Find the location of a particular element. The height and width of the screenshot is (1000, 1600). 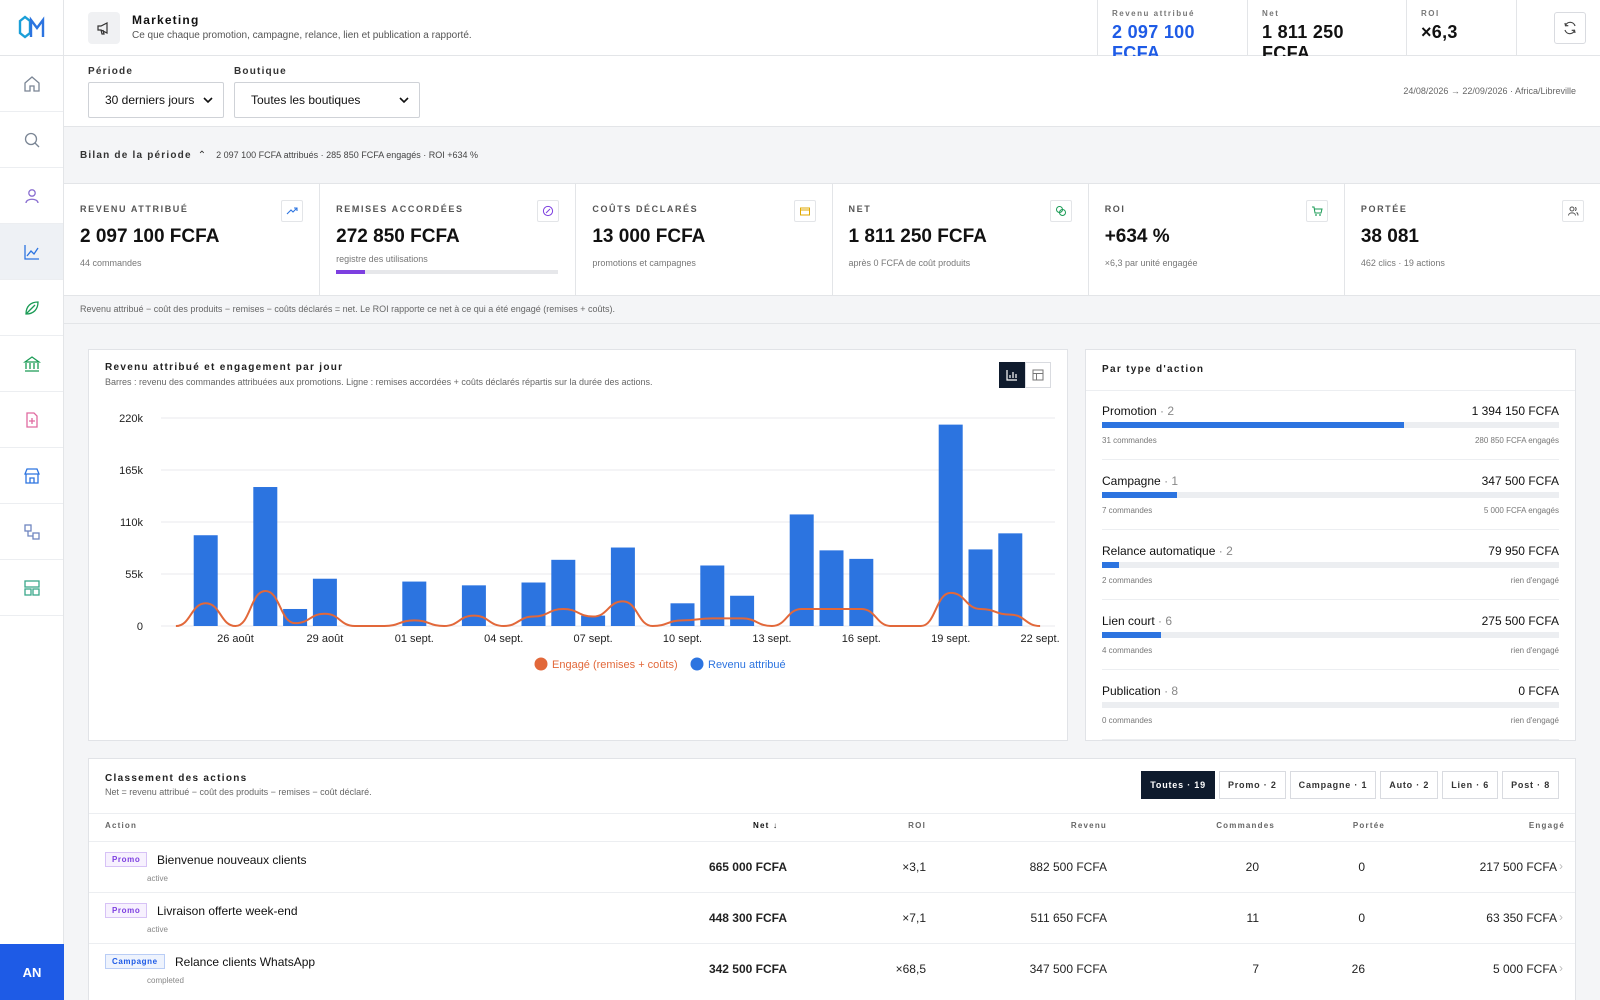

col-net-label: Net is located at coordinates (761, 825).